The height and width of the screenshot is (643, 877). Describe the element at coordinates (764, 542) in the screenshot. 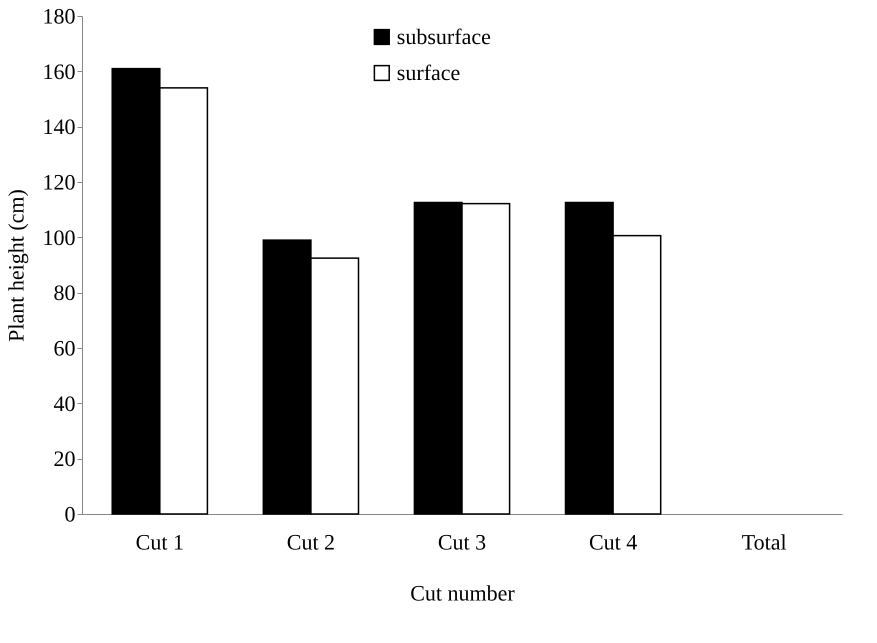

I see `x-tick-label: Total` at that location.